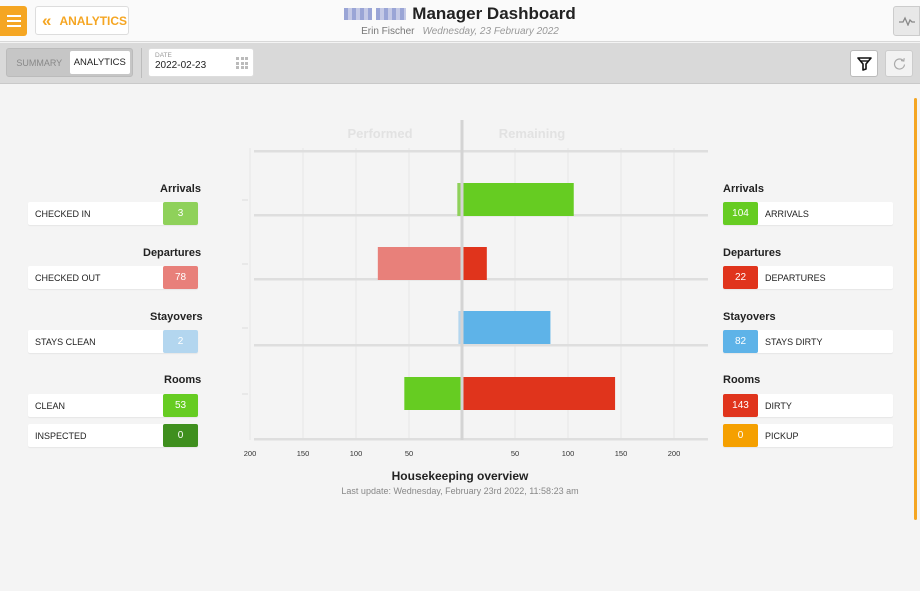 Image resolution: width=920 pixels, height=591 pixels. I want to click on arrivals-row: 104 ARRIVALS, so click(808, 213).